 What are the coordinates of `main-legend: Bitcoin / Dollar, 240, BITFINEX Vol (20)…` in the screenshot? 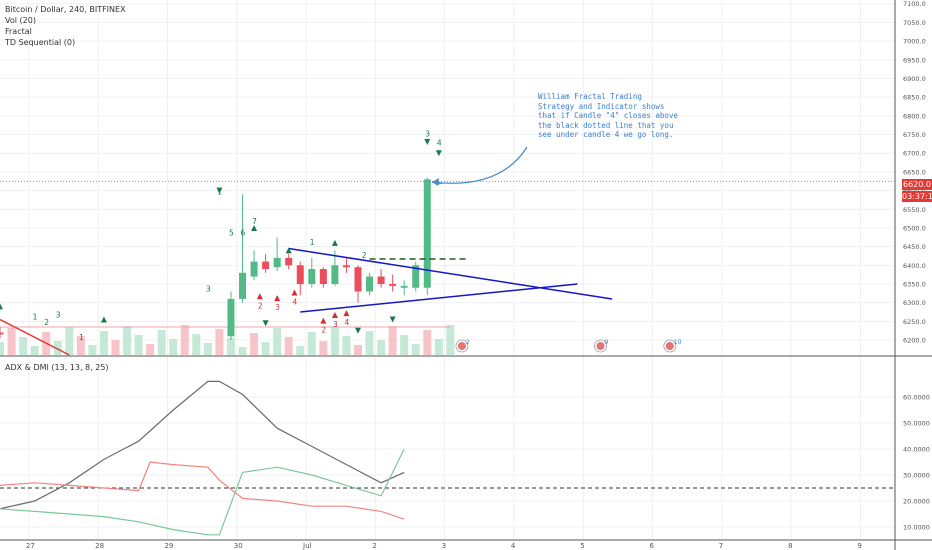 It's located at (65, 26).